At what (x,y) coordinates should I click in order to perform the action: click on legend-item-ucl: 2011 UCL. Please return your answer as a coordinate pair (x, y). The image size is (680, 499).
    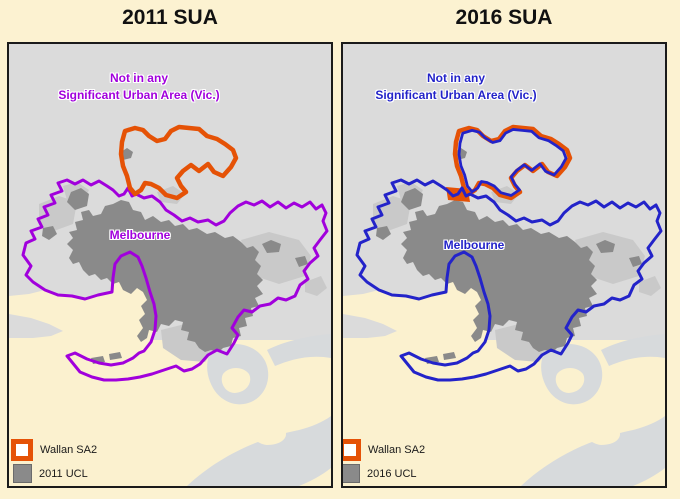
    Looking at the image, I should click on (54, 473).